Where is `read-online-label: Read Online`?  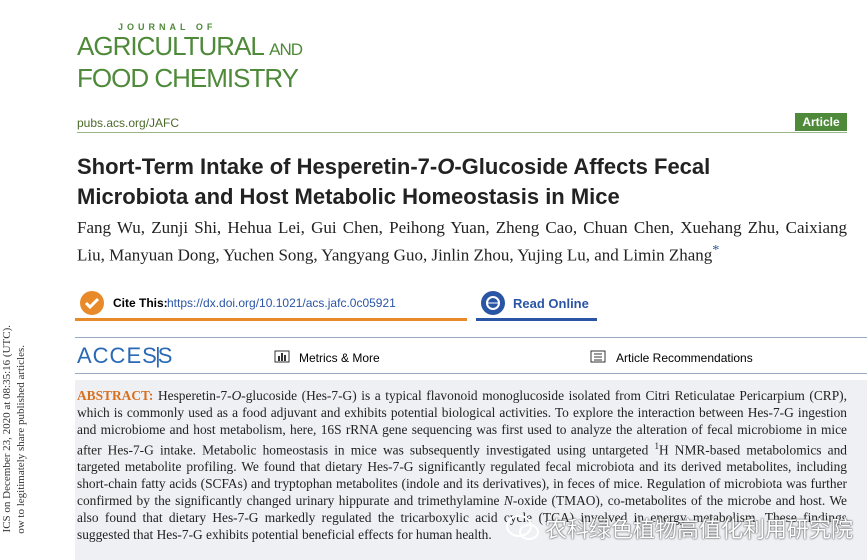 read-online-label: Read Online is located at coordinates (551, 303).